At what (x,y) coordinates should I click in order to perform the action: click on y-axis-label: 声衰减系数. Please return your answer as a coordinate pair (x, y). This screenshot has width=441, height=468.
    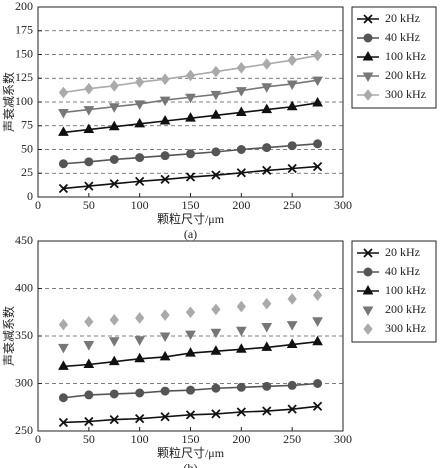
    Looking at the image, I should click on (8, 102).